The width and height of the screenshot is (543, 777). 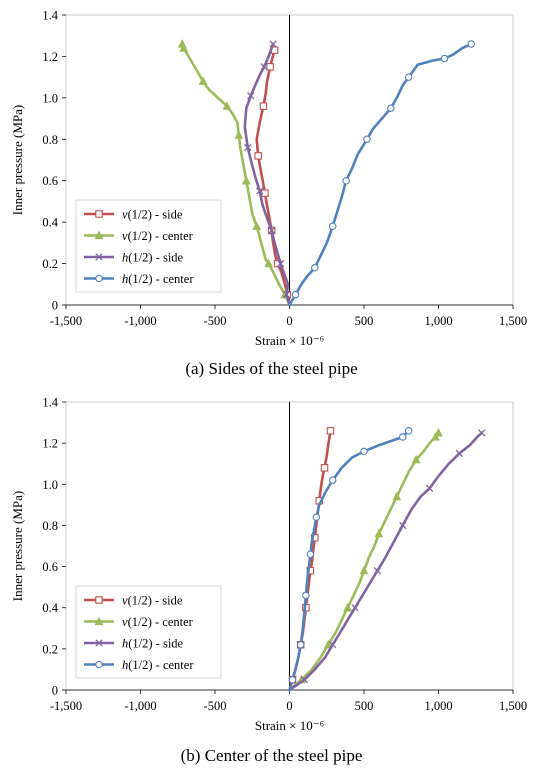 What do you see at coordinates (17, 546) in the screenshot?
I see `chart-b-y-axis-title: Inner pressure (MPa)` at bounding box center [17, 546].